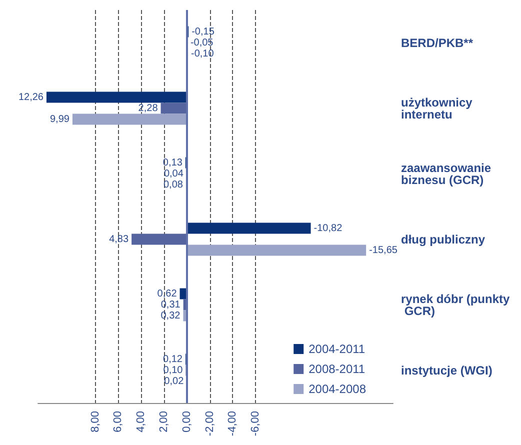 This screenshot has width=521, height=445. I want to click on data-label: 0,32, so click(170, 316).